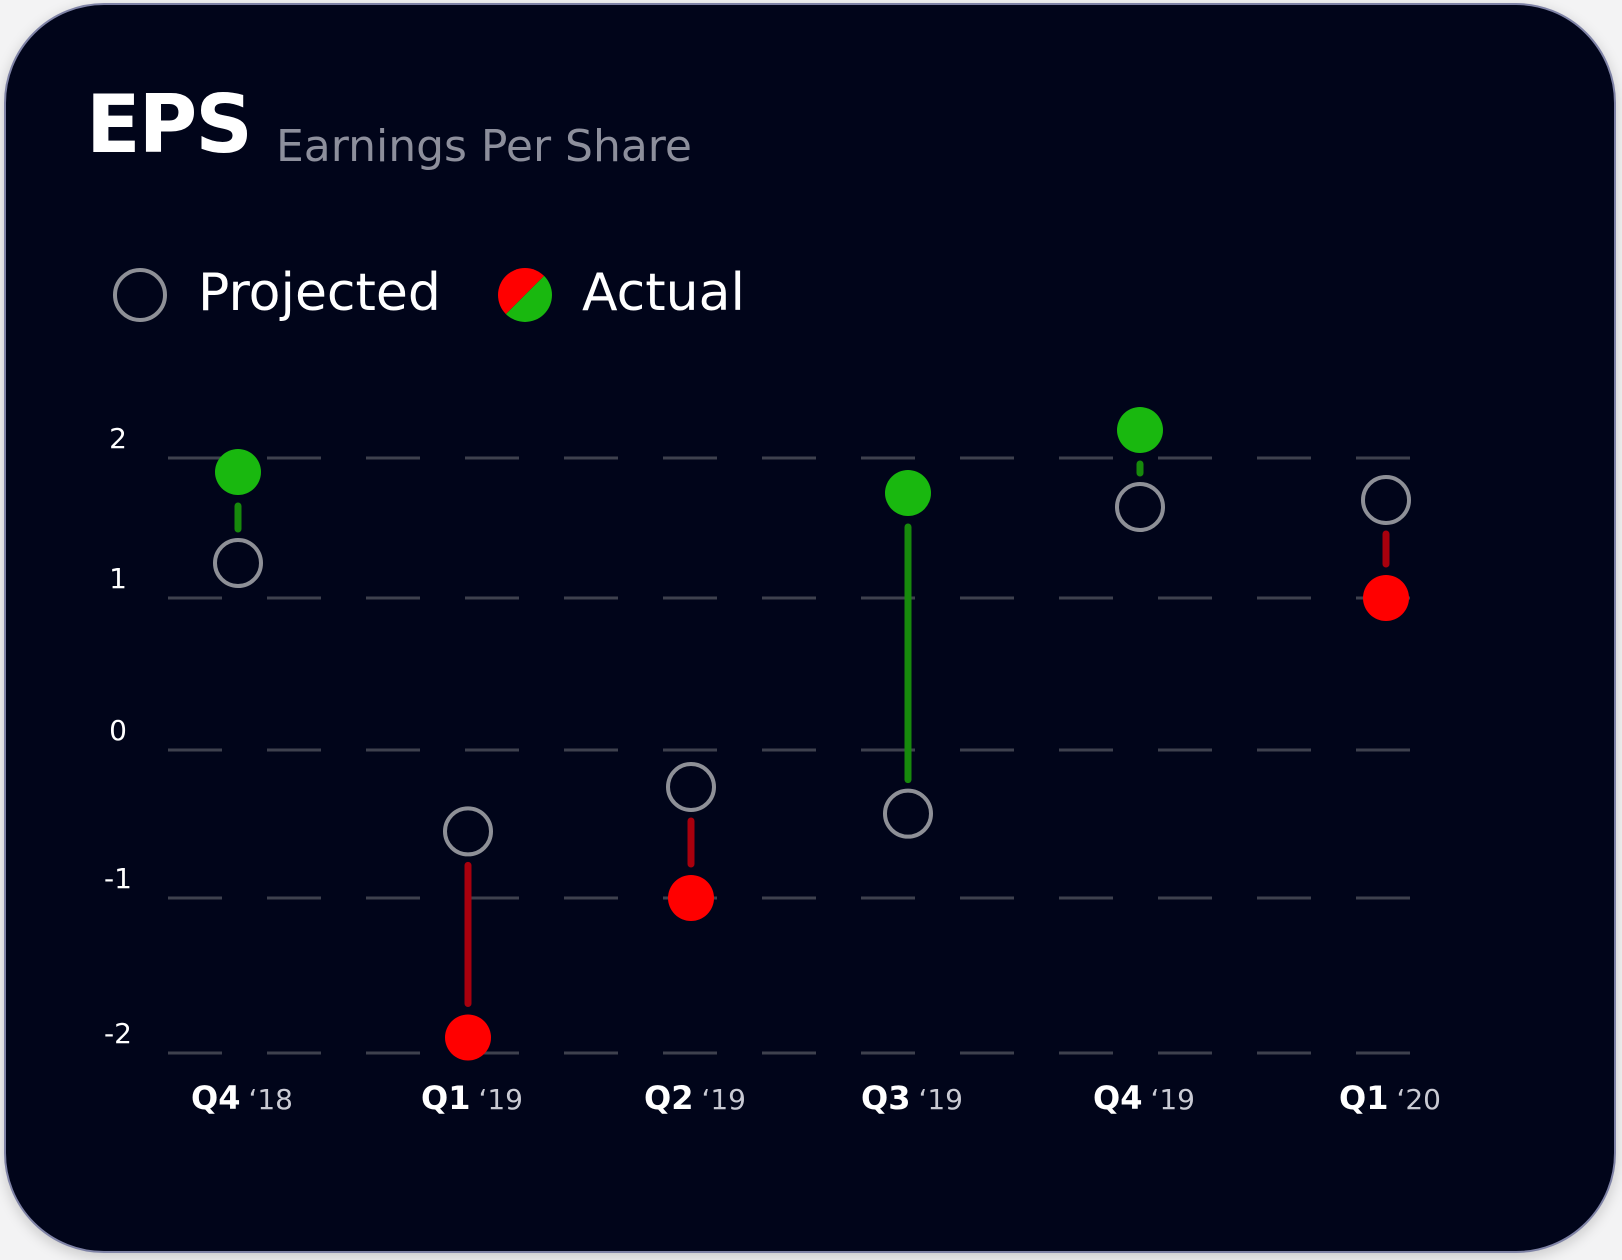  Describe the element at coordinates (663, 293) in the screenshot. I see `legend-actual-label: Actual` at that location.